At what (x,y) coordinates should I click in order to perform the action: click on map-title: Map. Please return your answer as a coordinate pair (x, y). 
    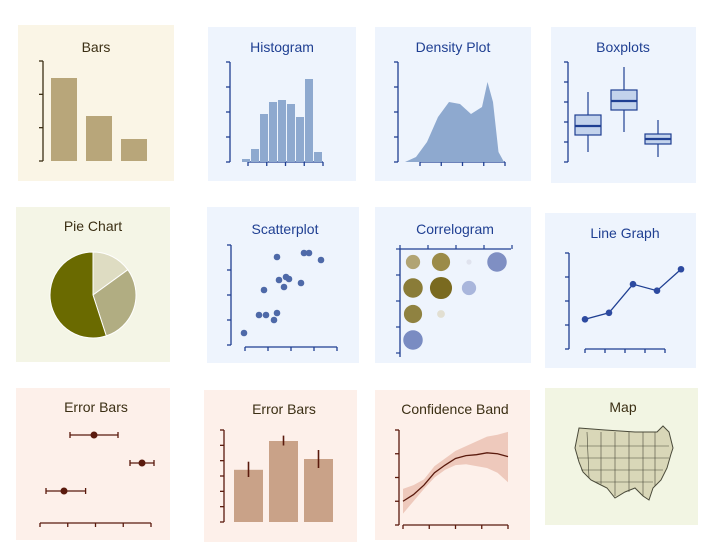
    Looking at the image, I should click on (622, 407).